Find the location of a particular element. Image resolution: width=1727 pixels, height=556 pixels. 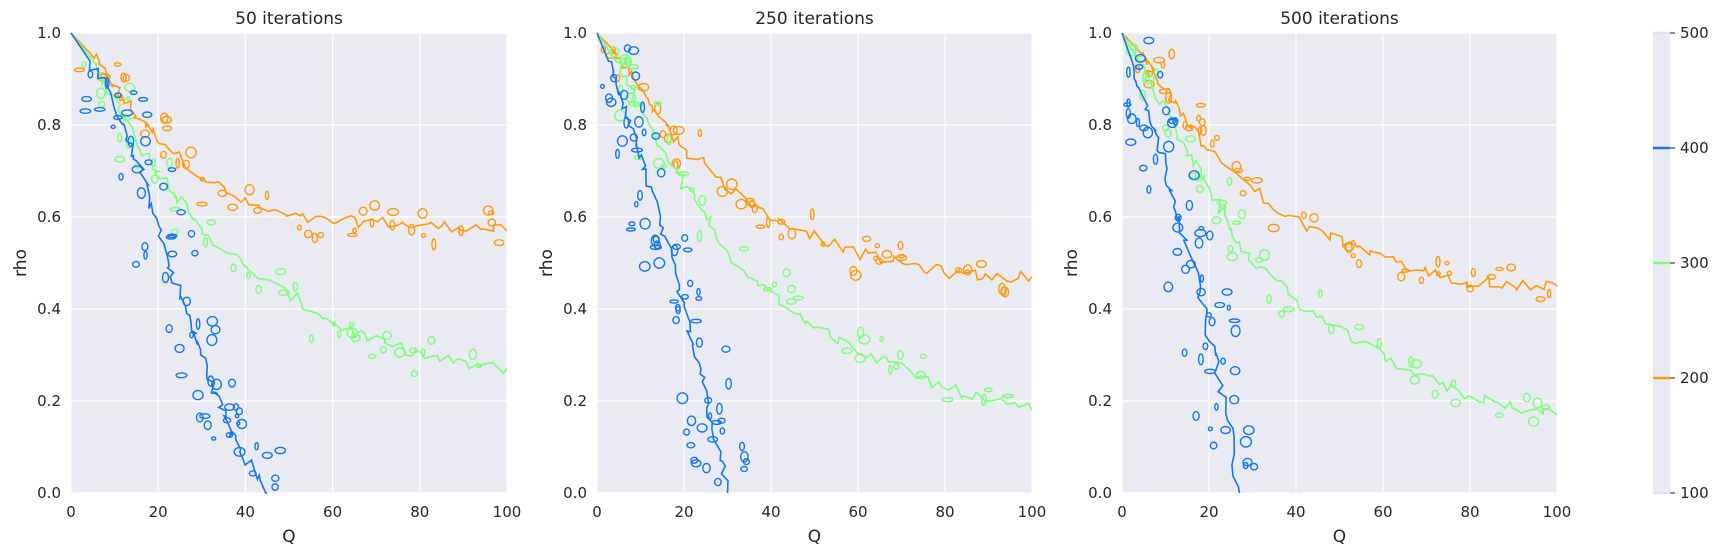

y-tick-label: 0.6 is located at coordinates (1100, 217).